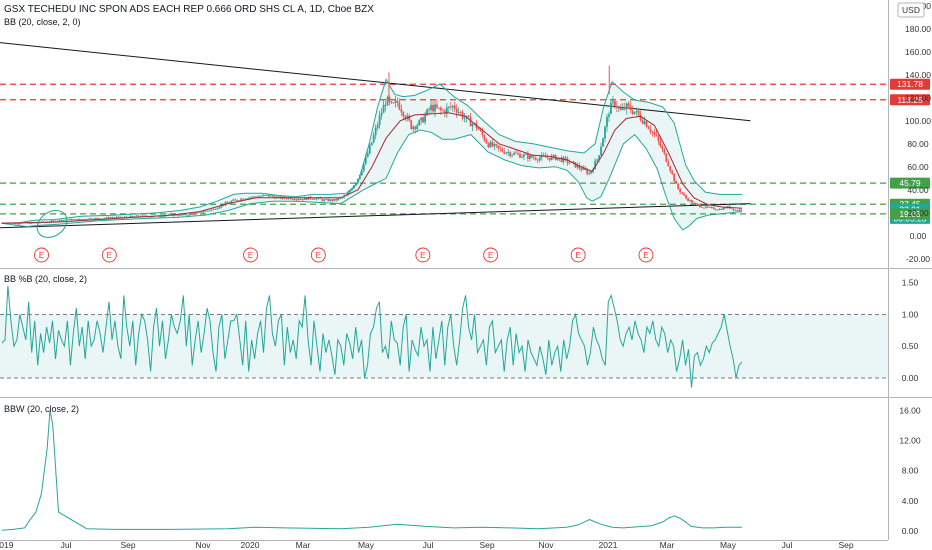 This screenshot has height=550, width=932. Describe the element at coordinates (52, 224) in the screenshot. I see `ellipse-annotation` at that location.